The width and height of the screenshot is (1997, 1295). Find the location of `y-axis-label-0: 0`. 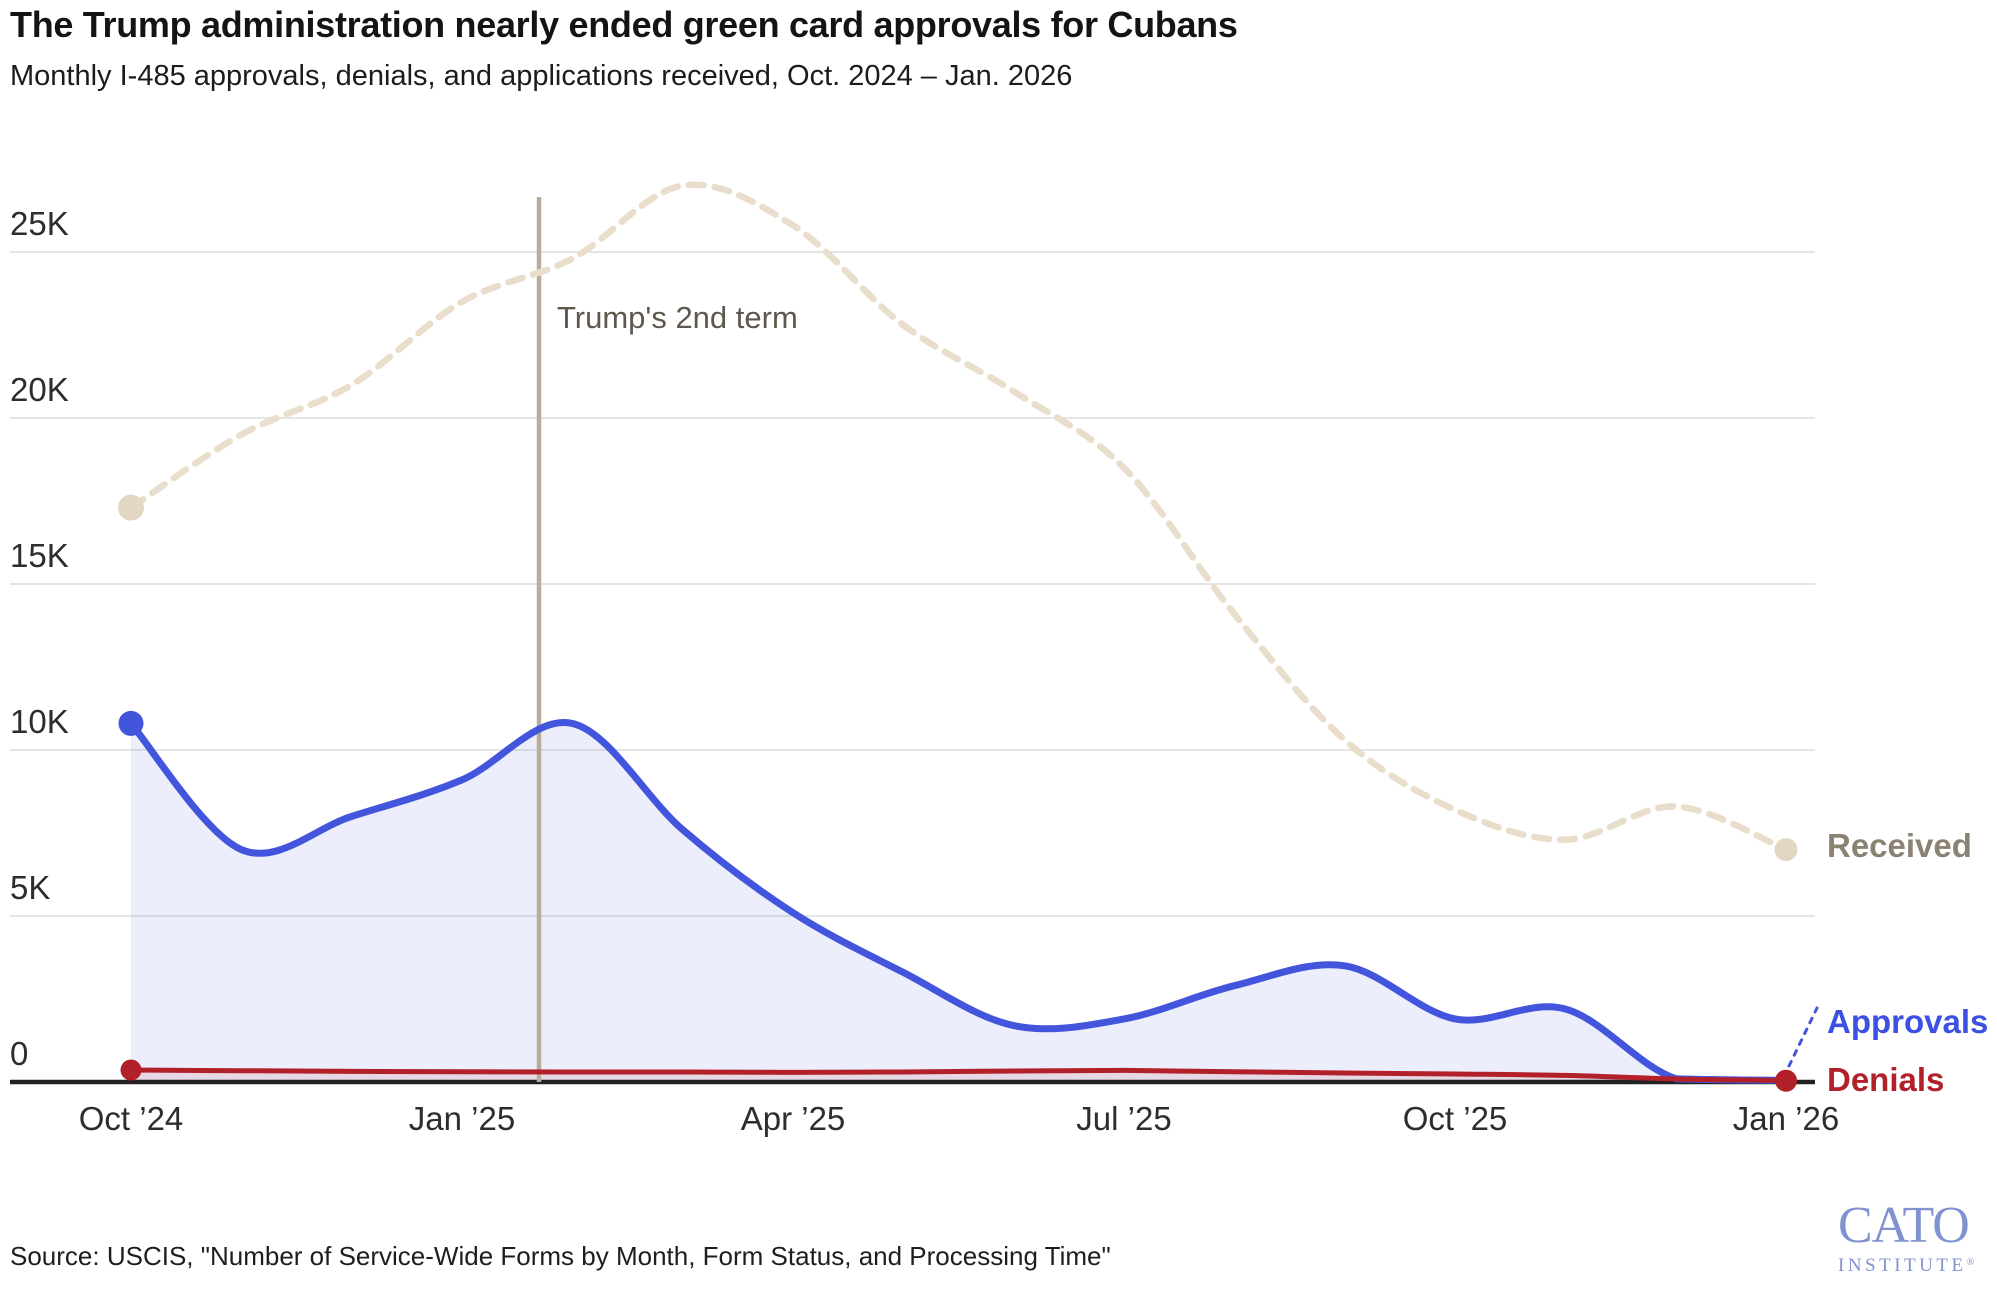

y-axis-label-0: 0 is located at coordinates (19, 1053).